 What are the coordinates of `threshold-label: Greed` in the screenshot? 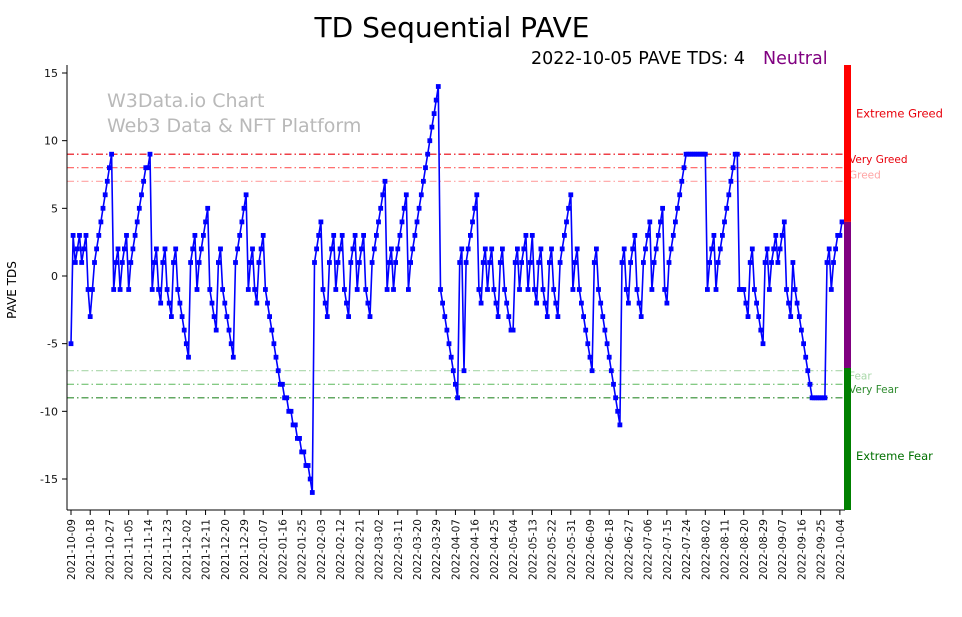 It's located at (865, 175).